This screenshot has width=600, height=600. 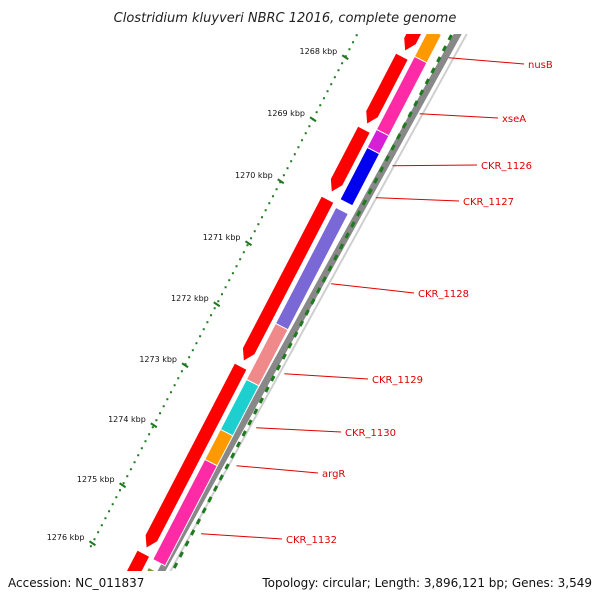 I want to click on kbp-tick-label: 1276 kbp, so click(x=66, y=537).